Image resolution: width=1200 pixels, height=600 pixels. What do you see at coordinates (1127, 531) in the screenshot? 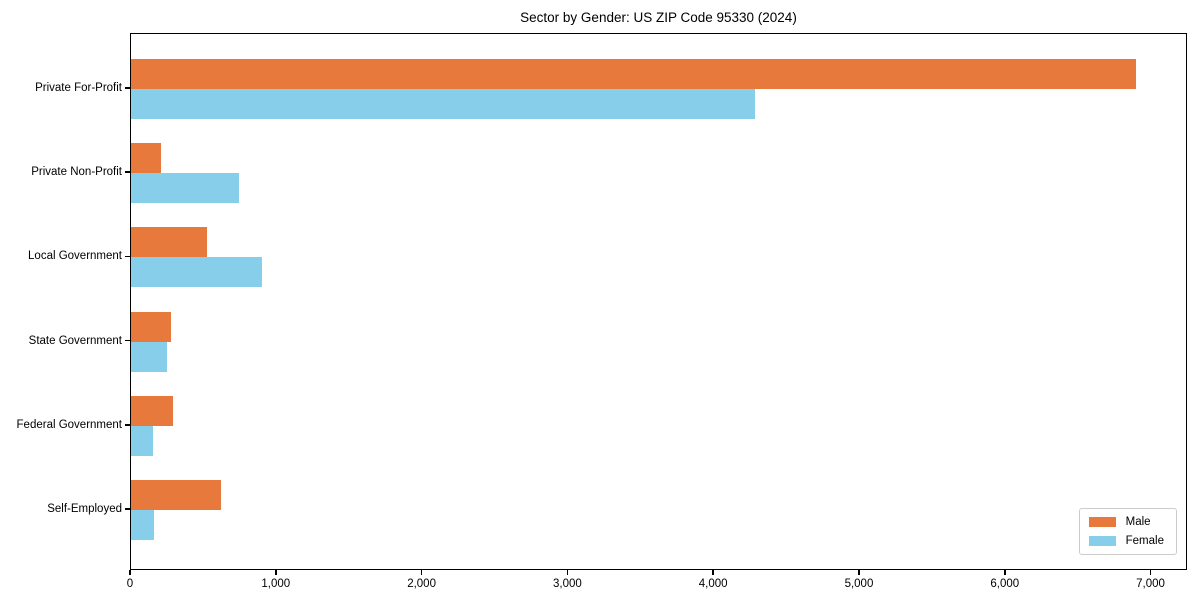
I see `legend: Male Female` at bounding box center [1127, 531].